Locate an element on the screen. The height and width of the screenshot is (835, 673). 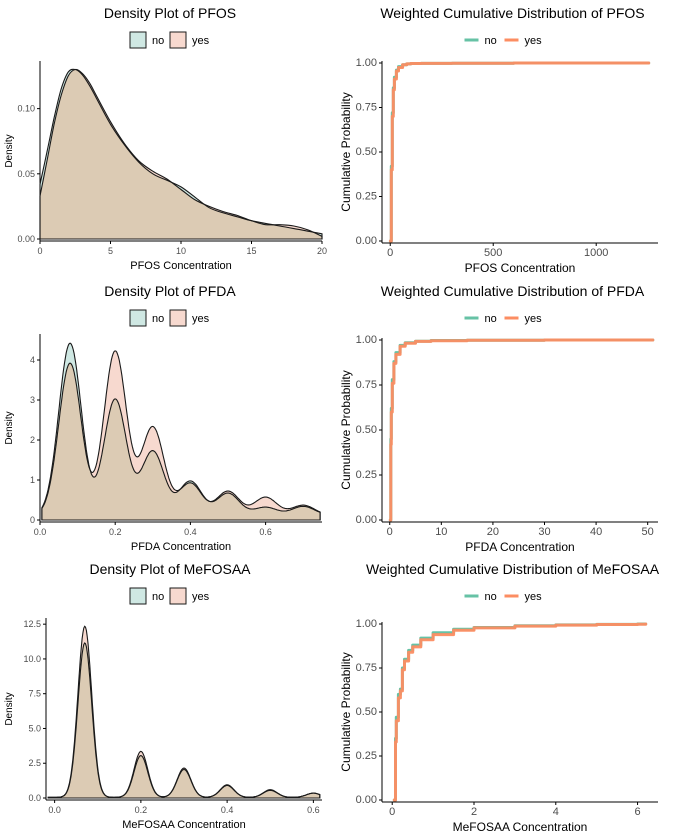
x-tick-label: 6 is located at coordinates (637, 812).